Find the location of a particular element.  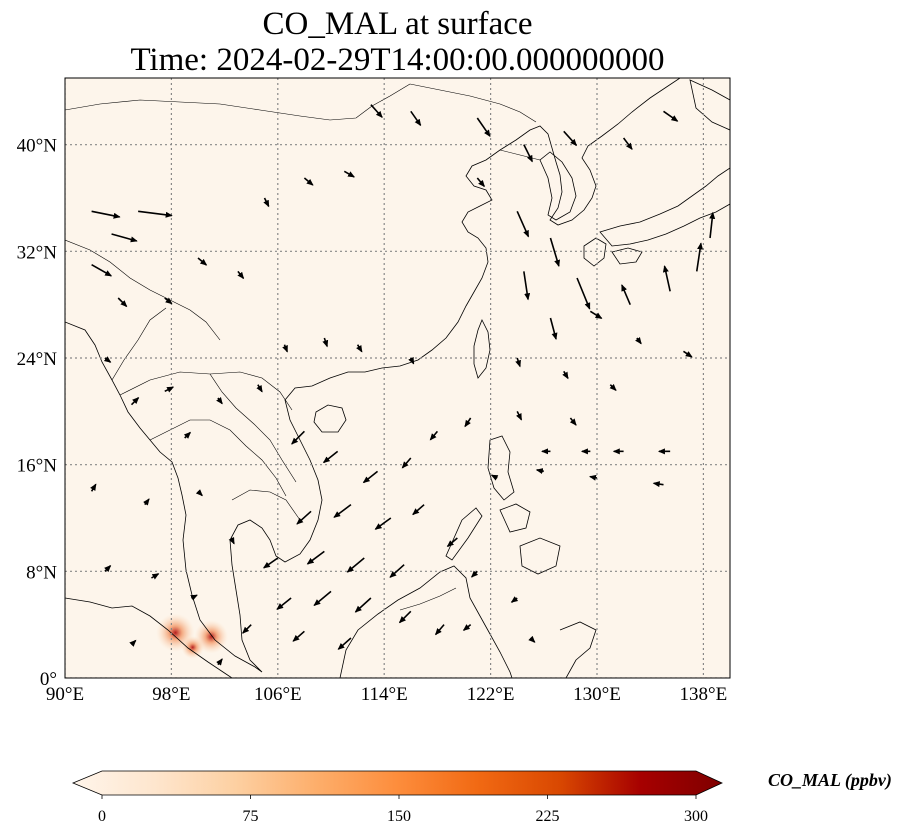

lat-tick-label: 16°N is located at coordinates (37, 466).